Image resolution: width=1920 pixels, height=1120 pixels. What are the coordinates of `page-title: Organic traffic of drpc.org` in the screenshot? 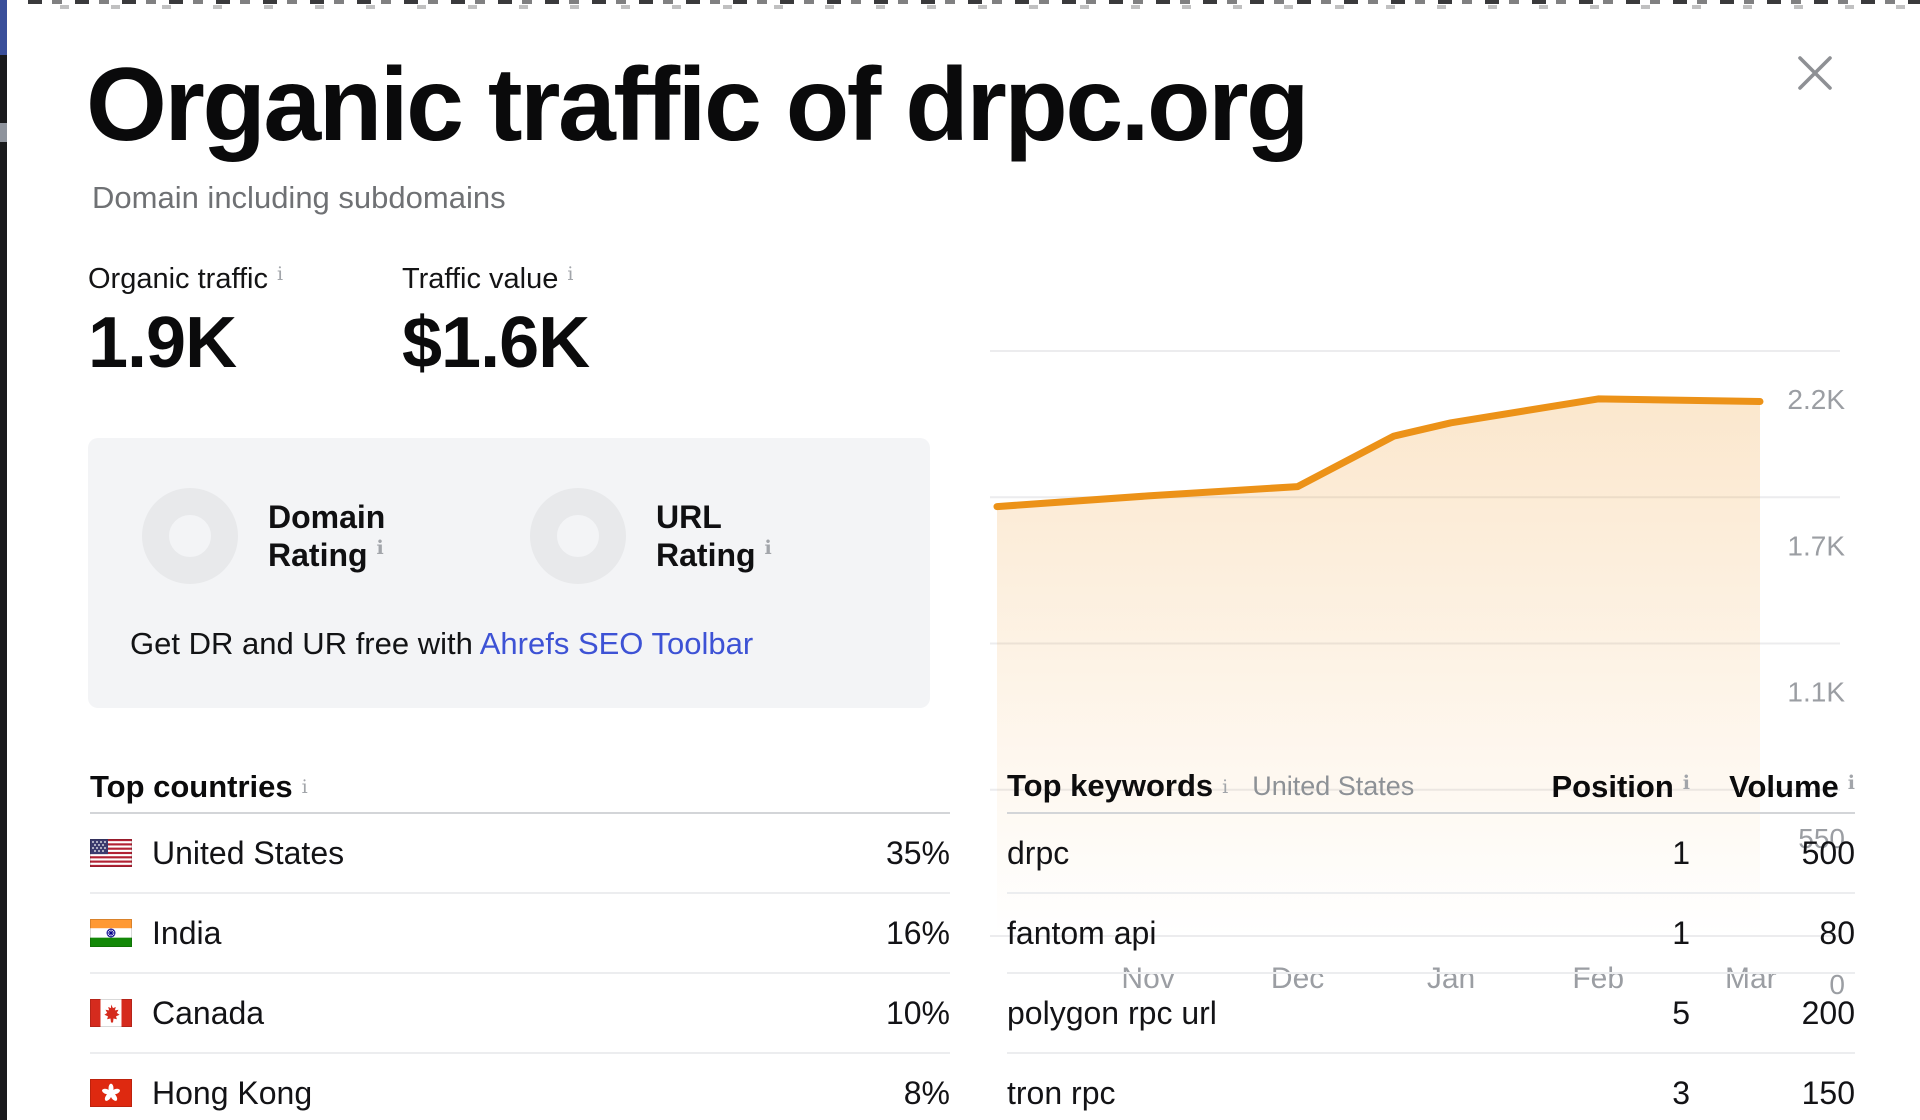 It's located at (698, 105).